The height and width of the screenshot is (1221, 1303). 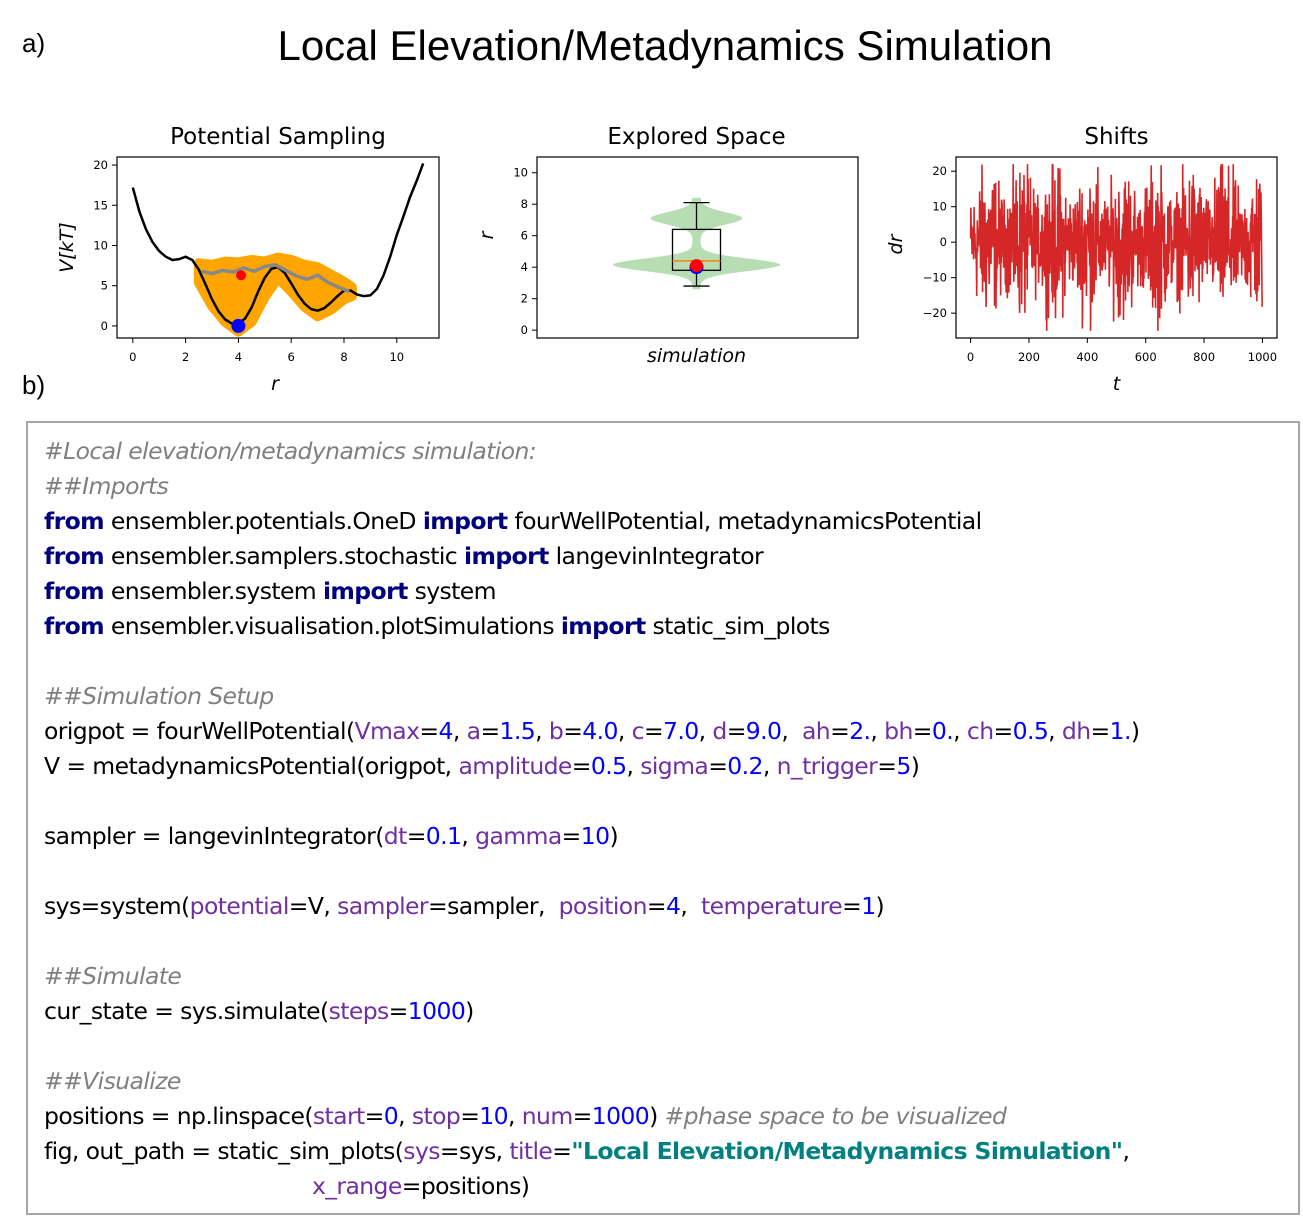 What do you see at coordinates (100, 245) in the screenshot?
I see `y-tick-label: 10` at bounding box center [100, 245].